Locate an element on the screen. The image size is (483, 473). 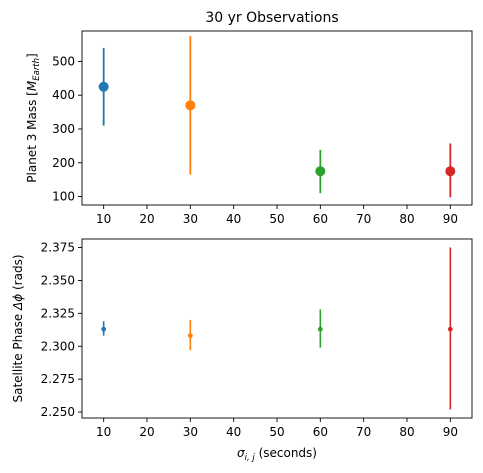
y-axis-title: Planet 3 Mass [MEarth] is located at coordinates (33, 117).